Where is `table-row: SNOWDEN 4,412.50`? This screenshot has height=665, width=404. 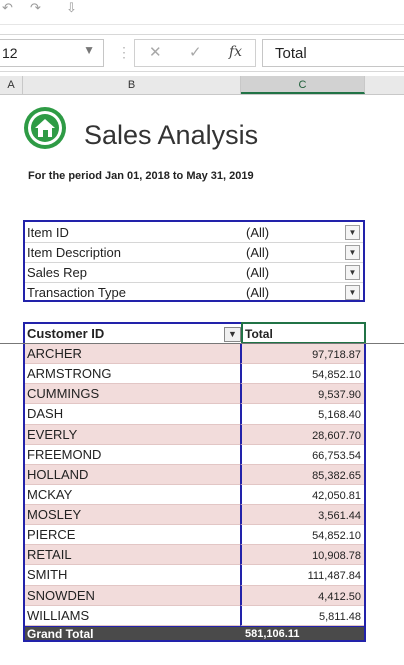 table-row: SNOWDEN 4,412.50 is located at coordinates (194, 595).